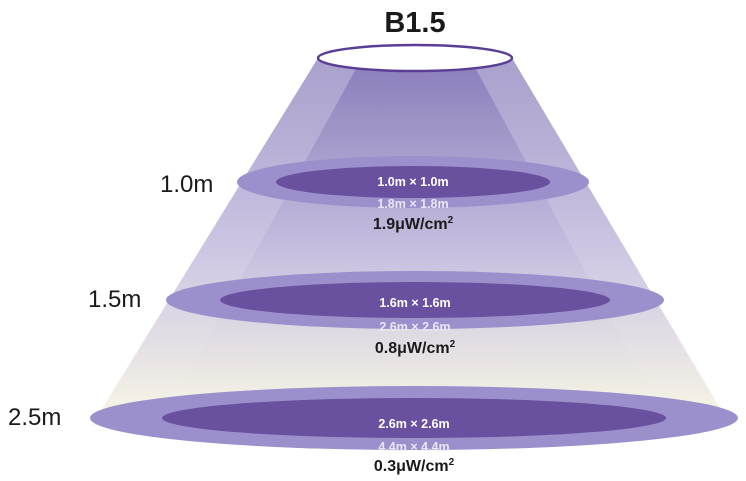 The width and height of the screenshot is (746, 481). I want to click on coverage-level-2: 1.5m 1.6m × 1.6m 2.6m × 2.6m 0.8μW/cm2, so click(376, 314).